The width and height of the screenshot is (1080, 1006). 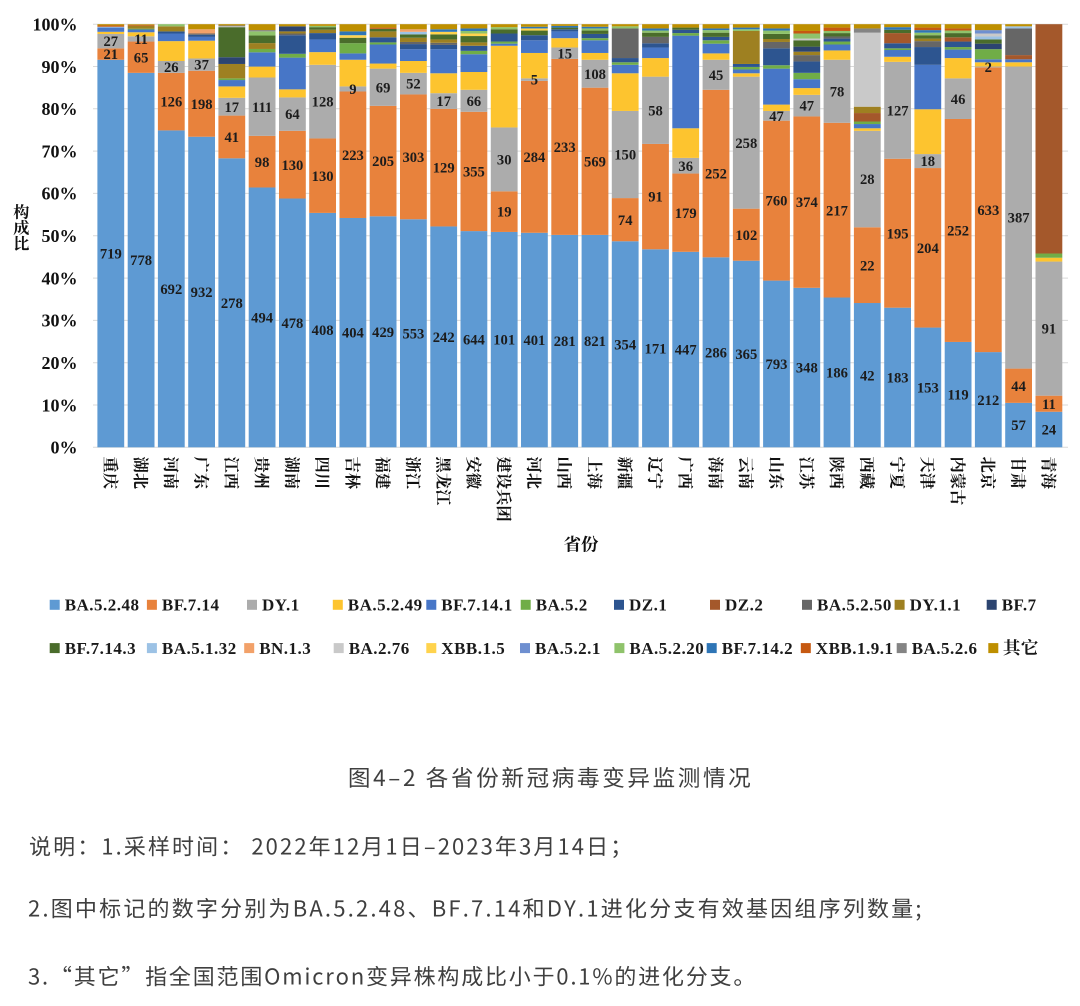 I want to click on svg-text: DZ.1, so click(x=648, y=605).